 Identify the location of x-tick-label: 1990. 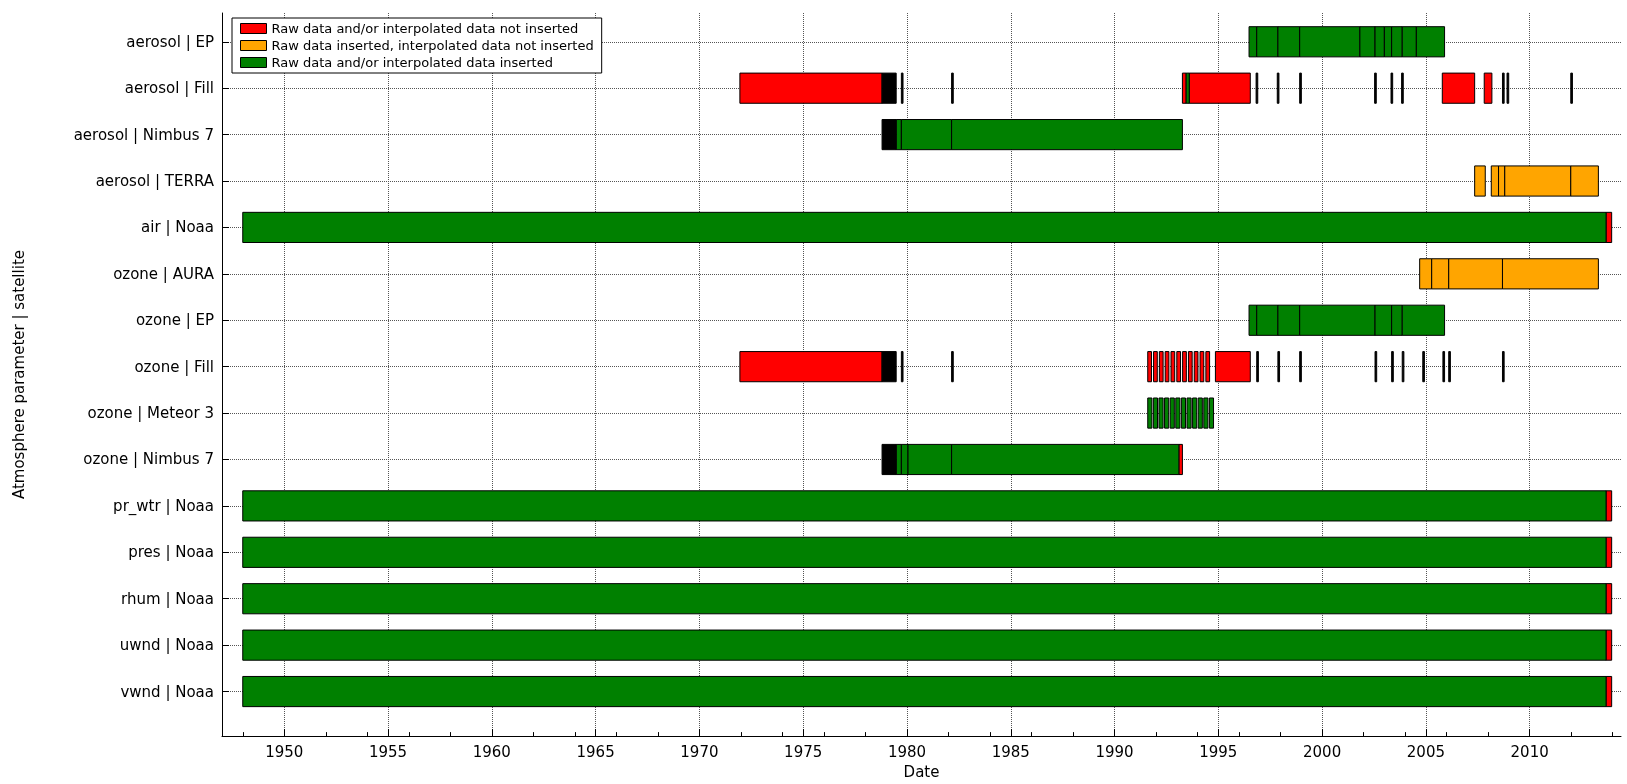
(1114, 751).